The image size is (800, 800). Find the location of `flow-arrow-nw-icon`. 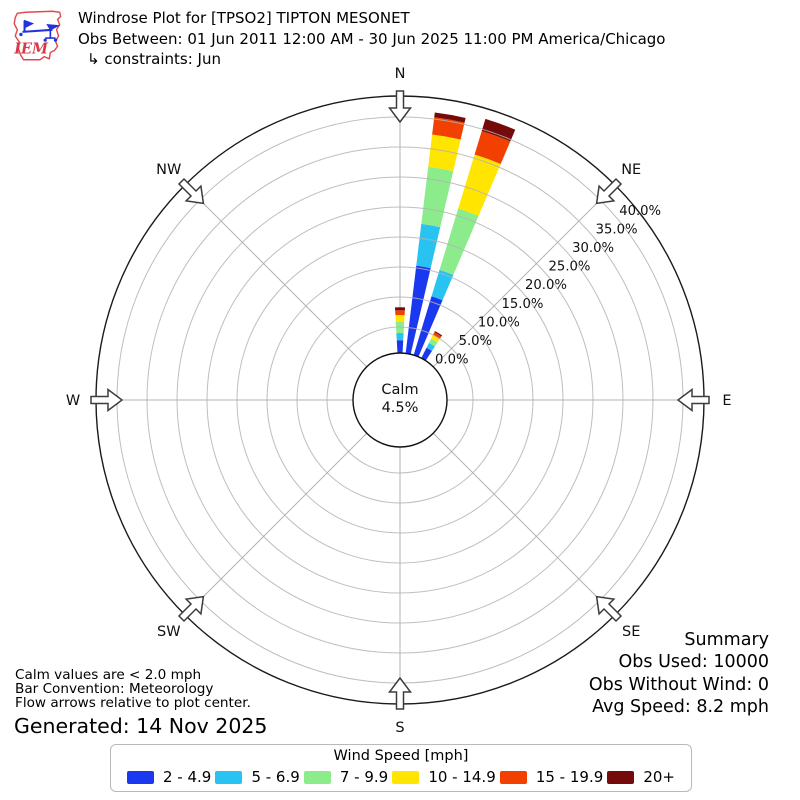

flow-arrow-nw-icon is located at coordinates (191, 191).